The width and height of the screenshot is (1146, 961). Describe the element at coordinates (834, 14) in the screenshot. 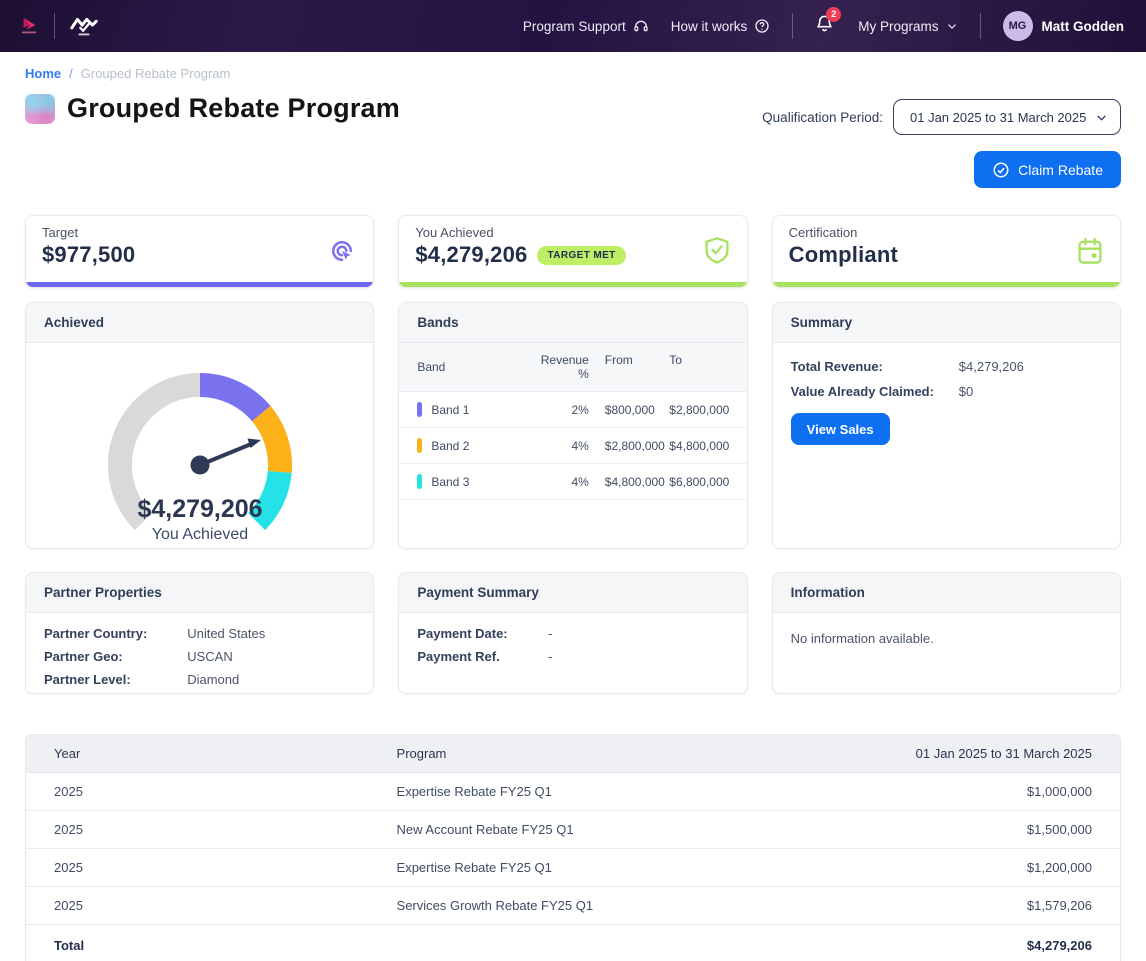

I see `notification-count-badge: 2` at that location.